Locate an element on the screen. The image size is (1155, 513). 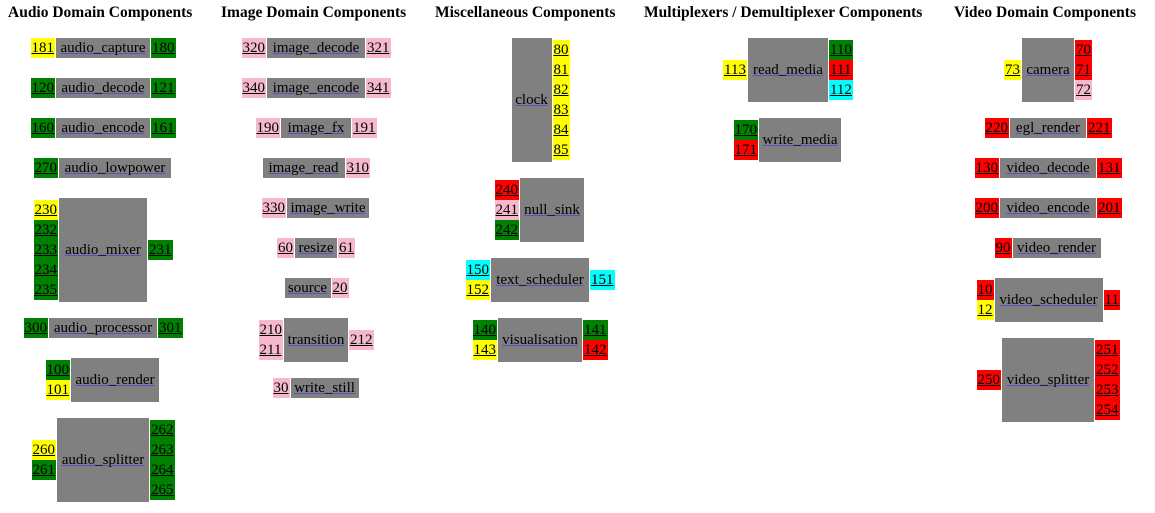
port-link: 301 is located at coordinates (170, 328).